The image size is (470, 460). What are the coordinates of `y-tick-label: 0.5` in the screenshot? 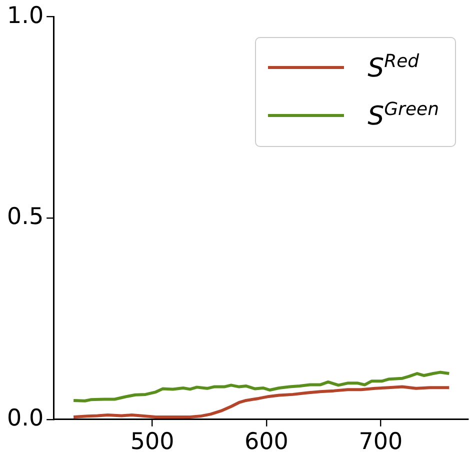 It's located at (25, 217).